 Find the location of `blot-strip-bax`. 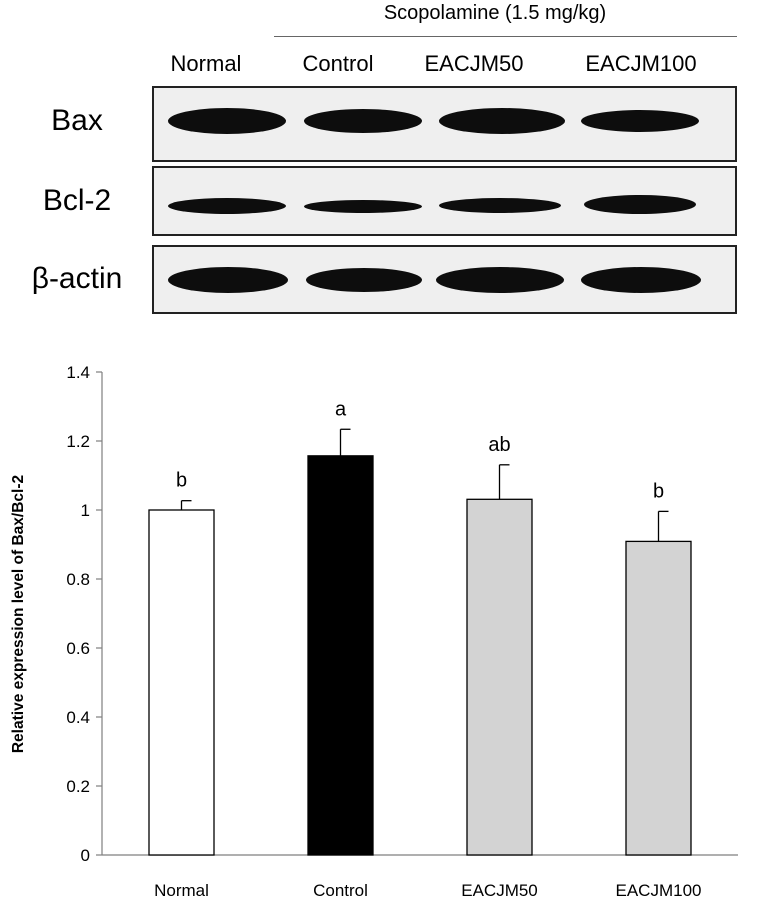

blot-strip-bax is located at coordinates (444, 124).